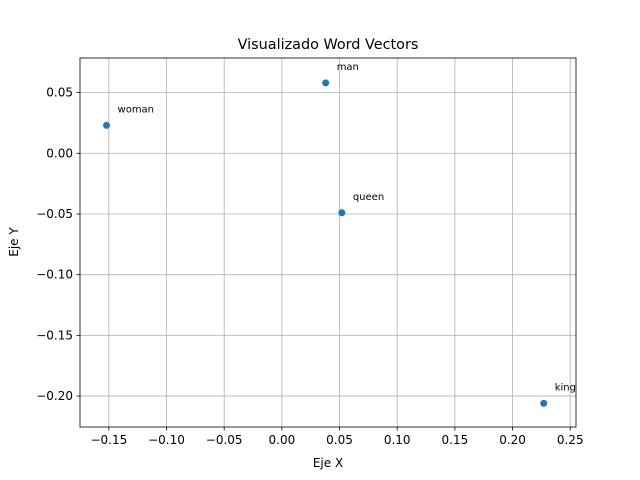 The width and height of the screenshot is (640, 480). I want to click on y-tick-label: −0.20, so click(54, 396).